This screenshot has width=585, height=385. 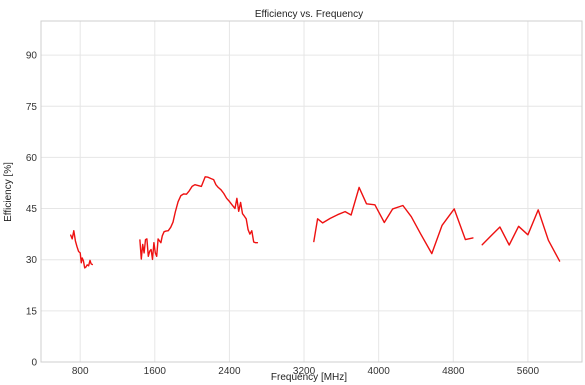 I want to click on x-tick-labels: 800 1600 2400 3200 4000 4800 5600, so click(x=306, y=371).